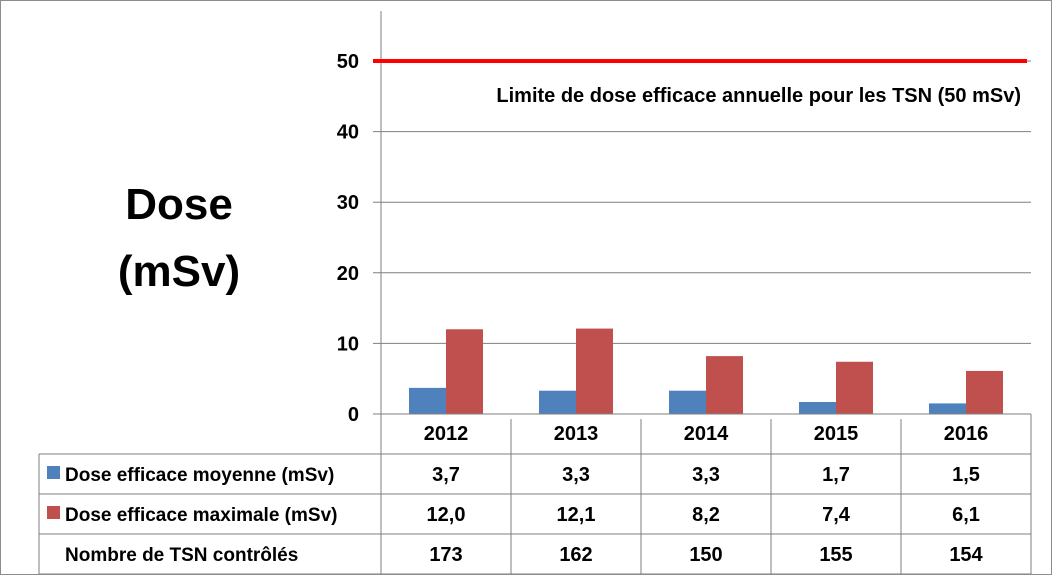 This screenshot has height=579, width=1052. I want to click on table-cell: 3,7, so click(446, 475).